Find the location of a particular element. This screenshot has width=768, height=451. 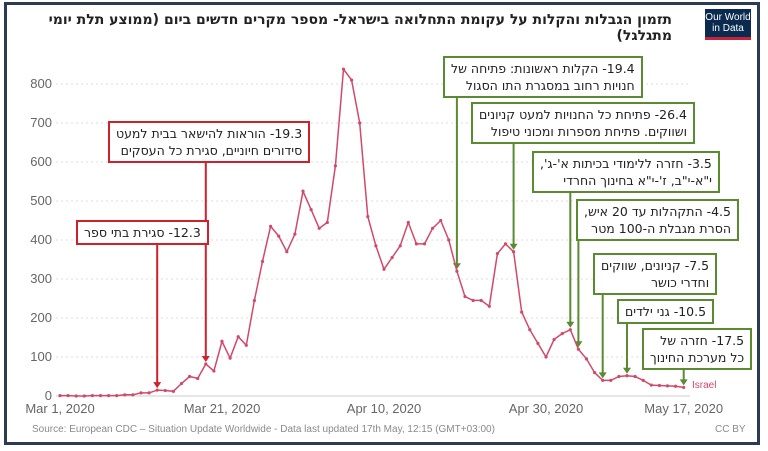

y-tick-label: 300 is located at coordinates (41, 278).